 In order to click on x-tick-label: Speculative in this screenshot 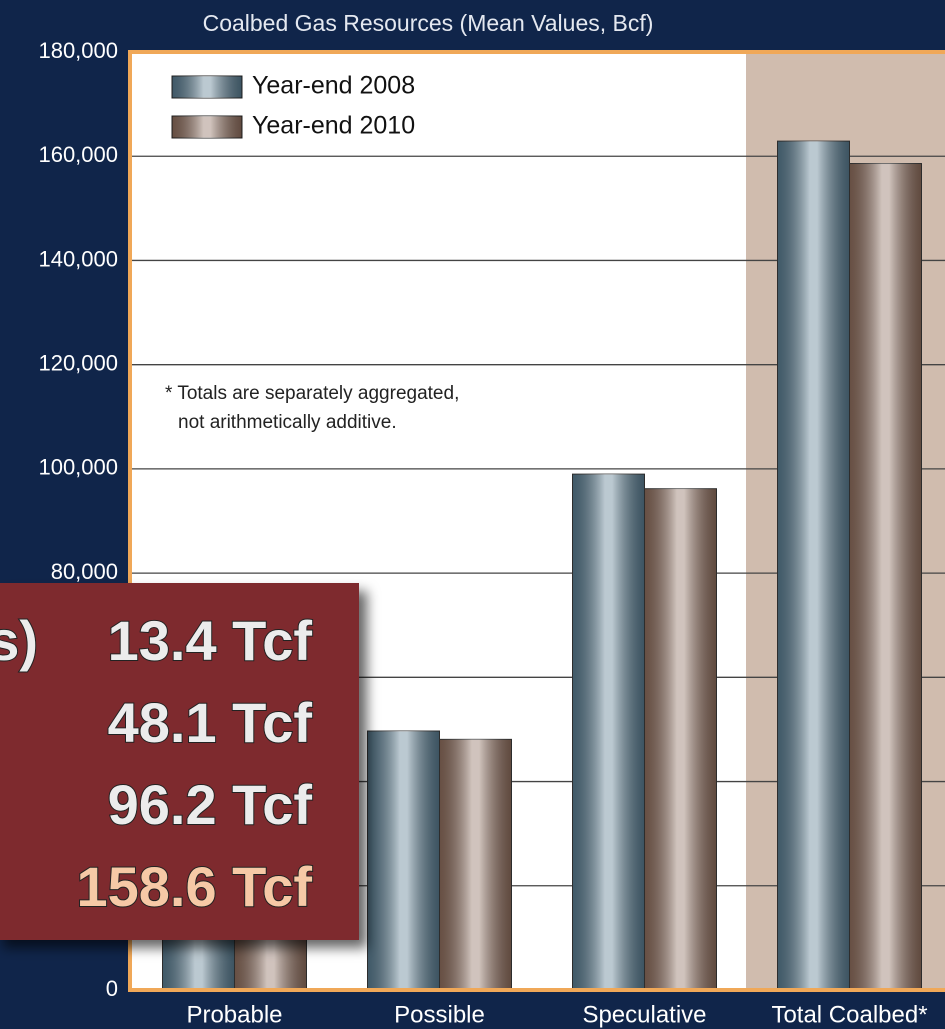, I will do `click(644, 1014)`.